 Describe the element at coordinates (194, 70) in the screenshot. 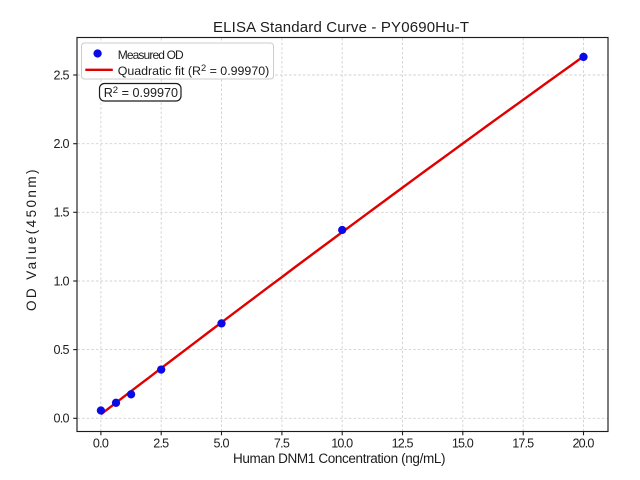

I see `svg-text: Quadratic fit (R2 = 0.99970)` at that location.